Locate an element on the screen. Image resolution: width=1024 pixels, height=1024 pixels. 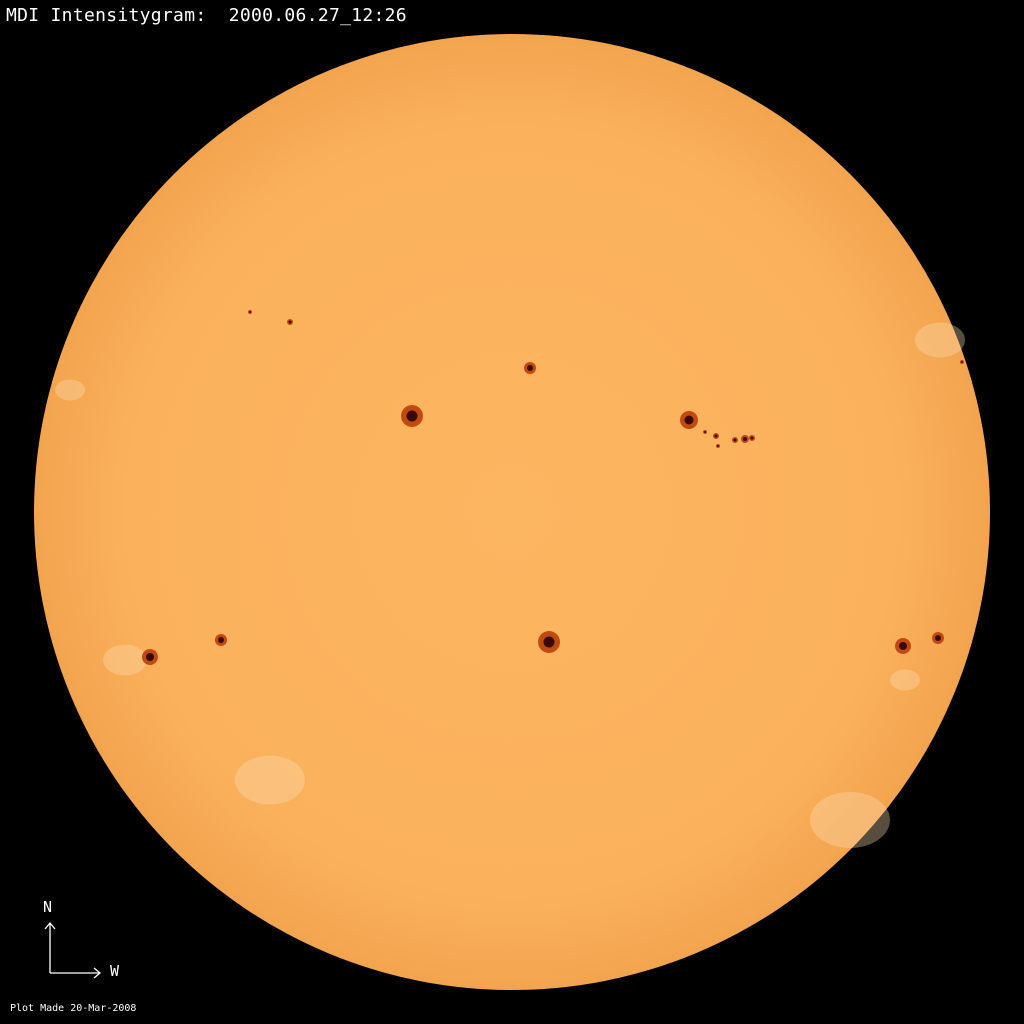
north-label: N is located at coordinates (48, 907).